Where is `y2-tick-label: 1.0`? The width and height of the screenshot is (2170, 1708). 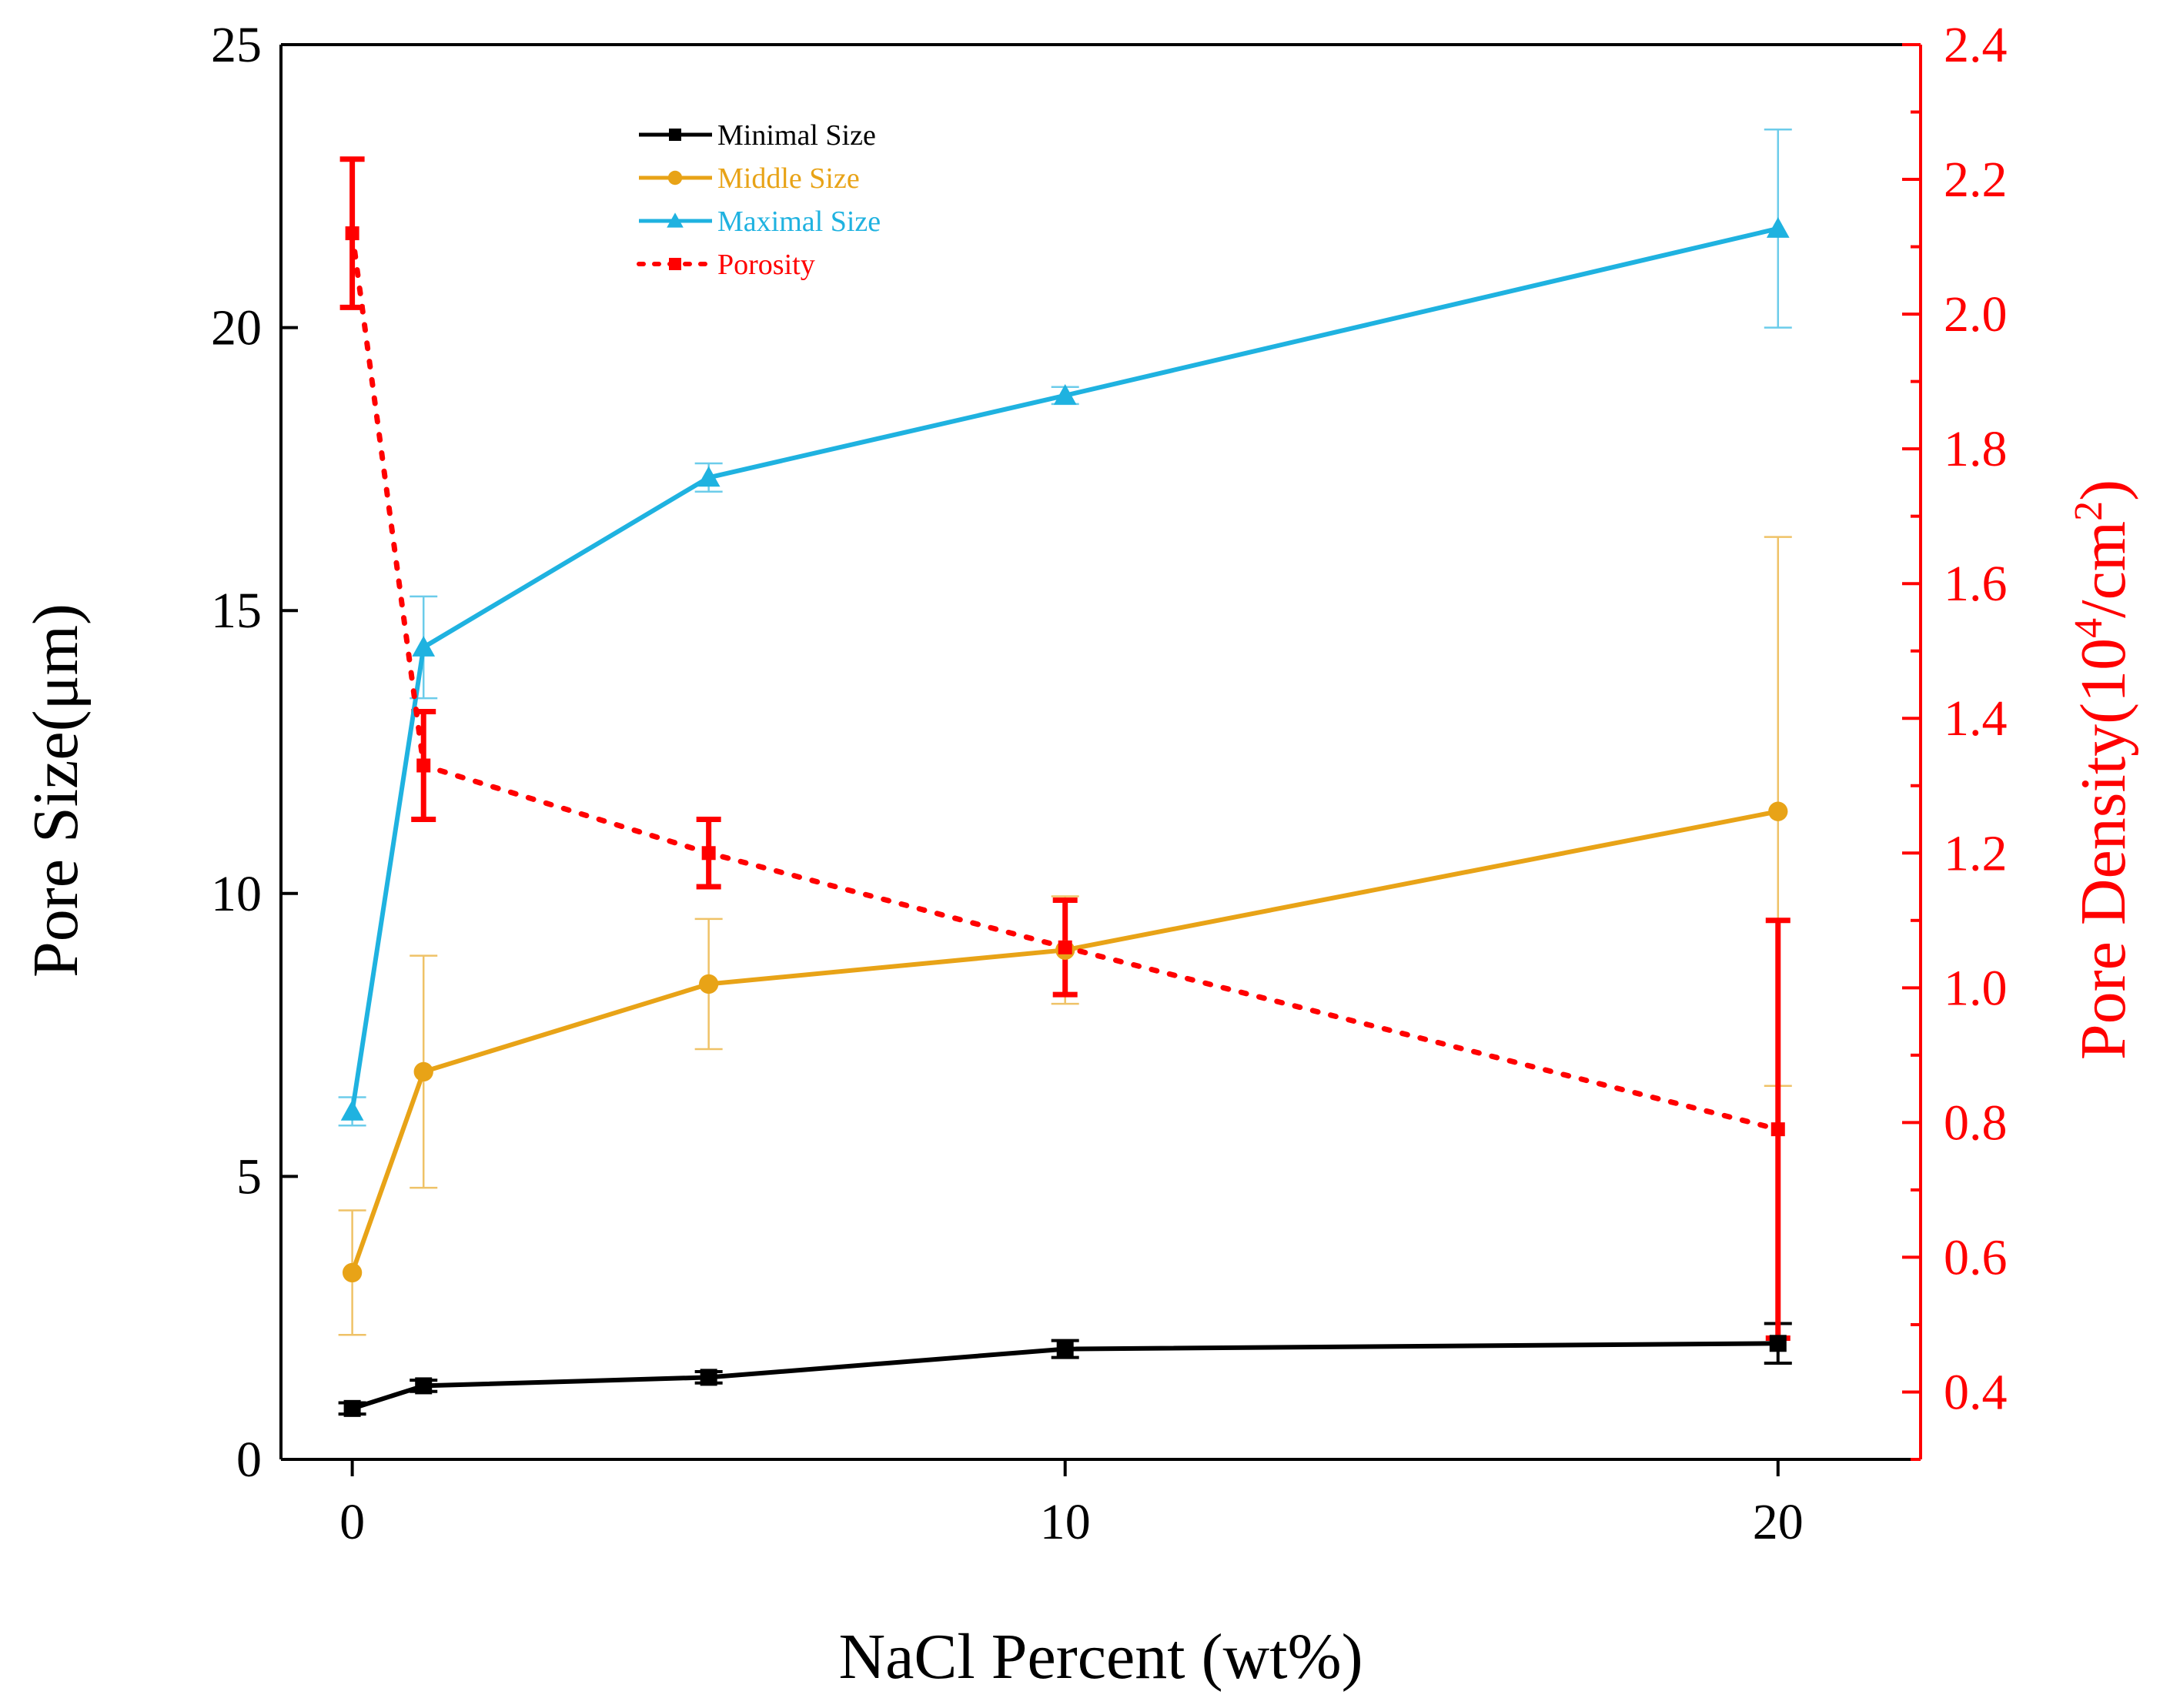
y2-tick-label: 1.0 is located at coordinates (1976, 988).